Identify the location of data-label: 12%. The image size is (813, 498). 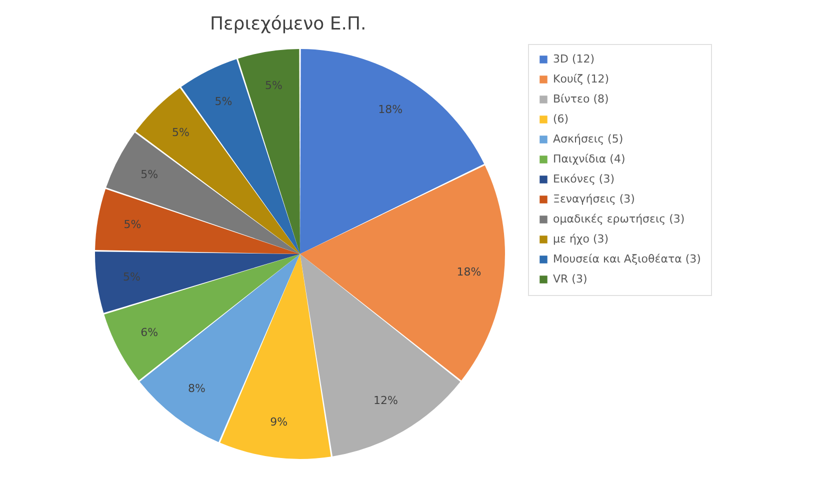
(386, 400).